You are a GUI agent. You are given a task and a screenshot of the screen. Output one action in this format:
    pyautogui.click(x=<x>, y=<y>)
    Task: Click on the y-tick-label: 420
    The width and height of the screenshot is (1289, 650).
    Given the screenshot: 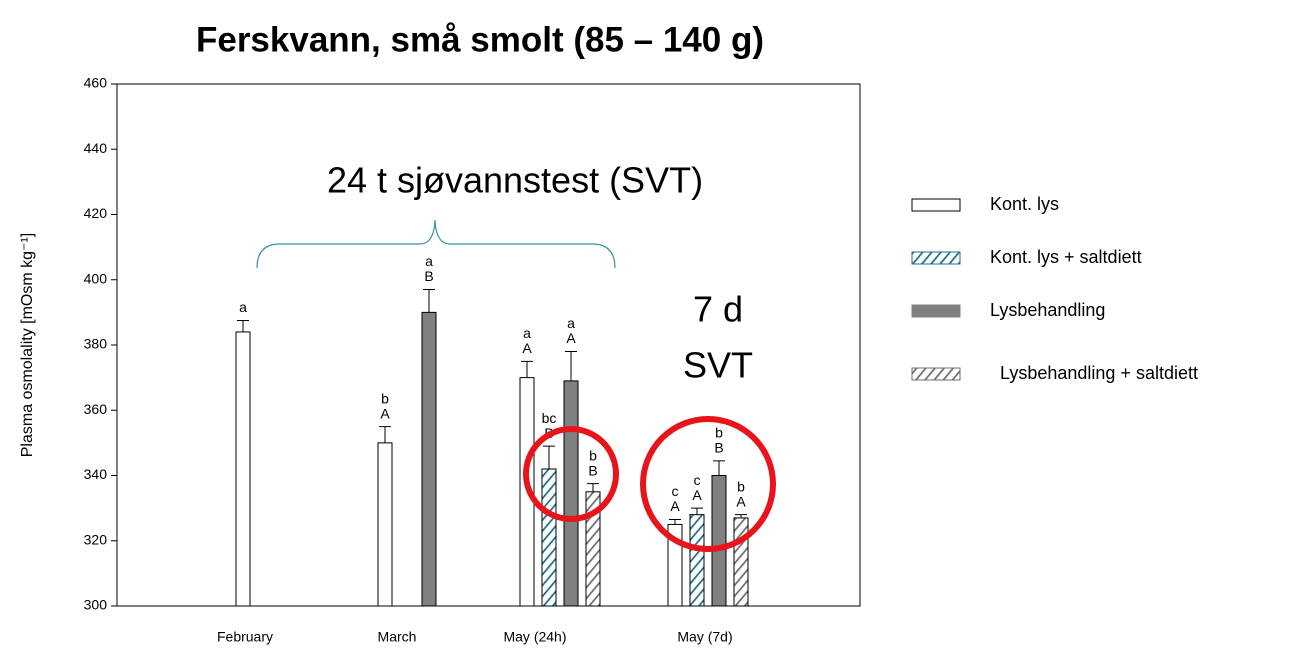 What is the action you would take?
    pyautogui.click(x=96, y=213)
    